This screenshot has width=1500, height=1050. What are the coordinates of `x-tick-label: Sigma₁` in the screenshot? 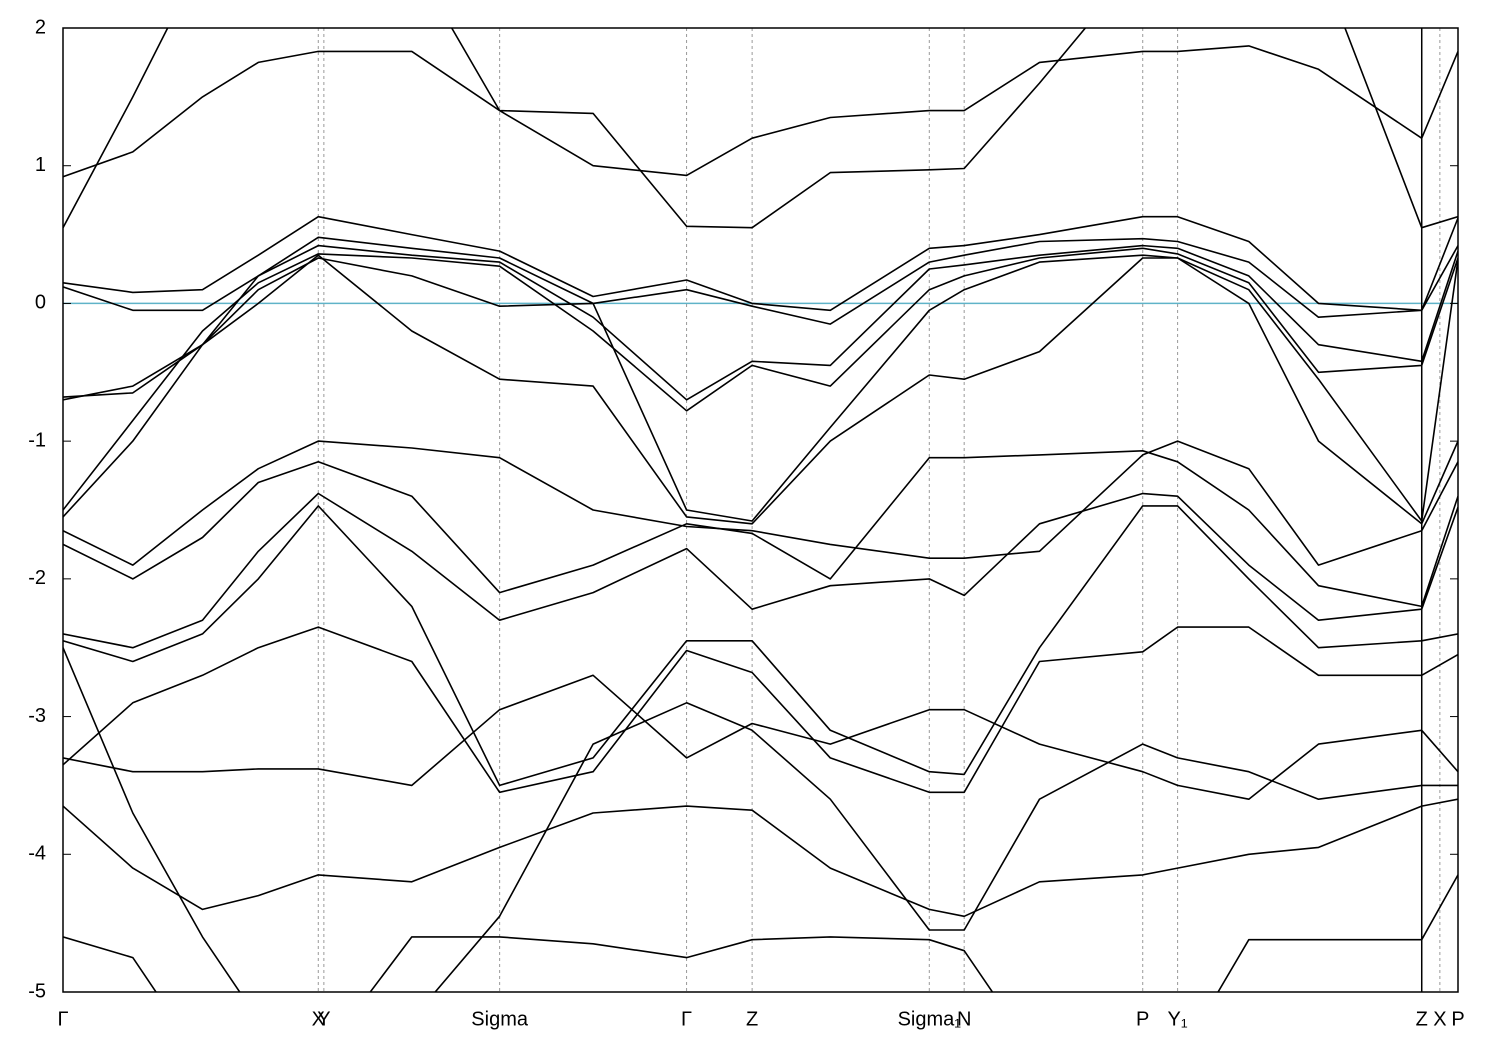 It's located at (930, 1019).